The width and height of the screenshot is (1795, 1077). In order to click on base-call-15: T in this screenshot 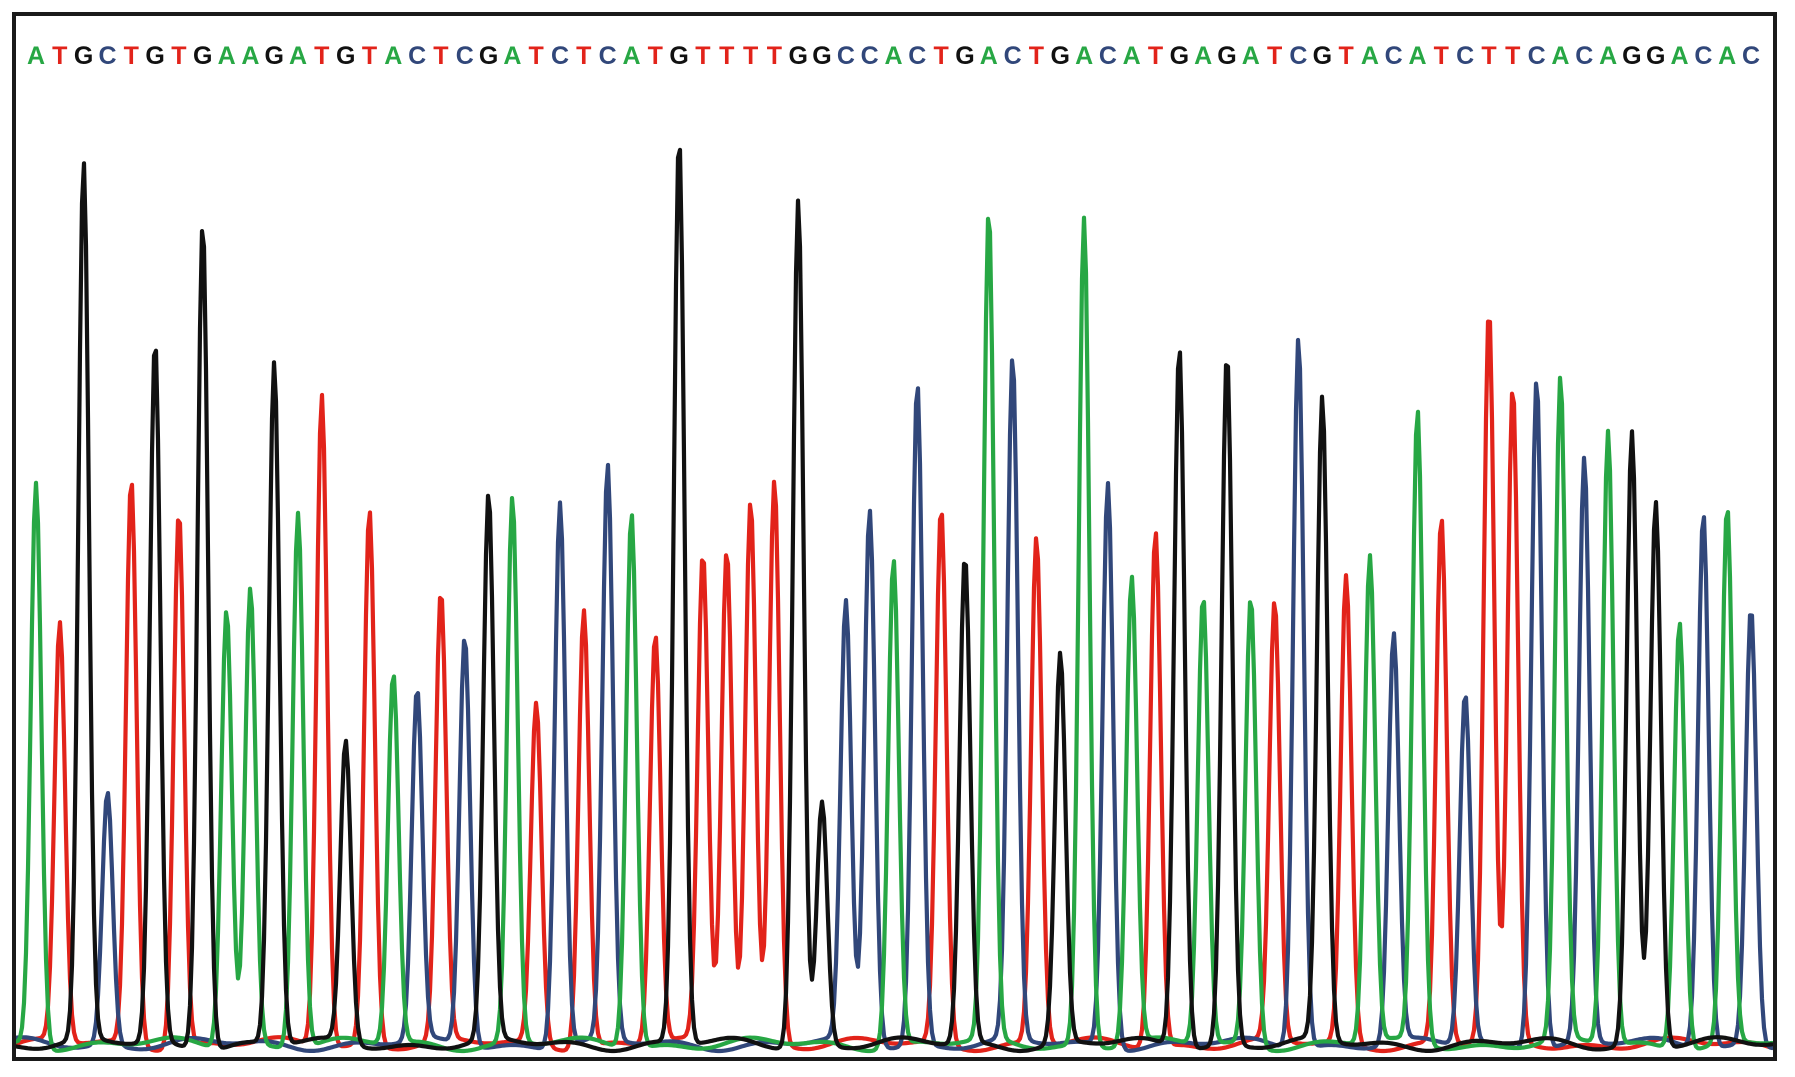, I will do `click(369, 56)`.